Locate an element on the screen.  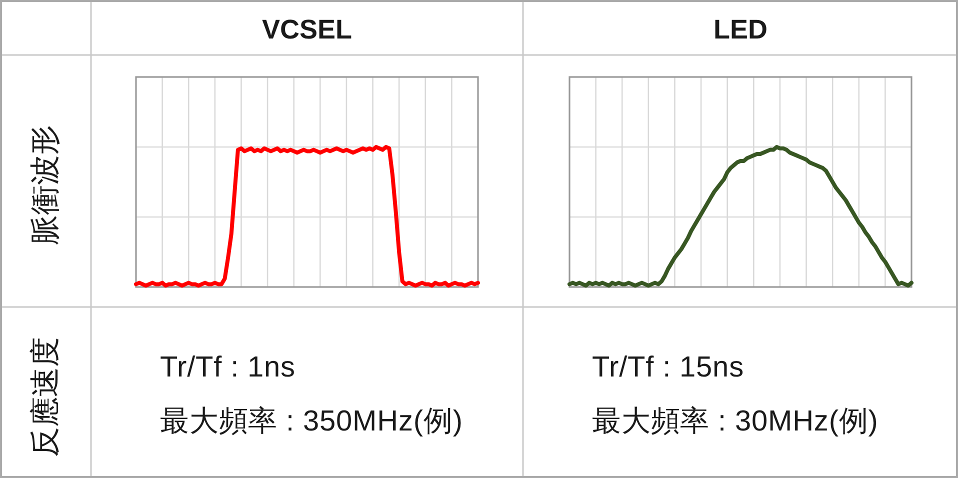
chart-title: VCSEL is located at coordinates (307, 29).